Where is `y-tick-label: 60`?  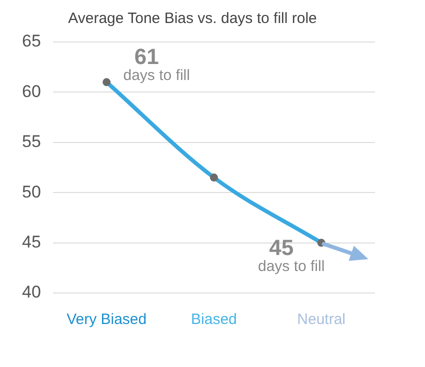 y-tick-label: 60 is located at coordinates (31, 91).